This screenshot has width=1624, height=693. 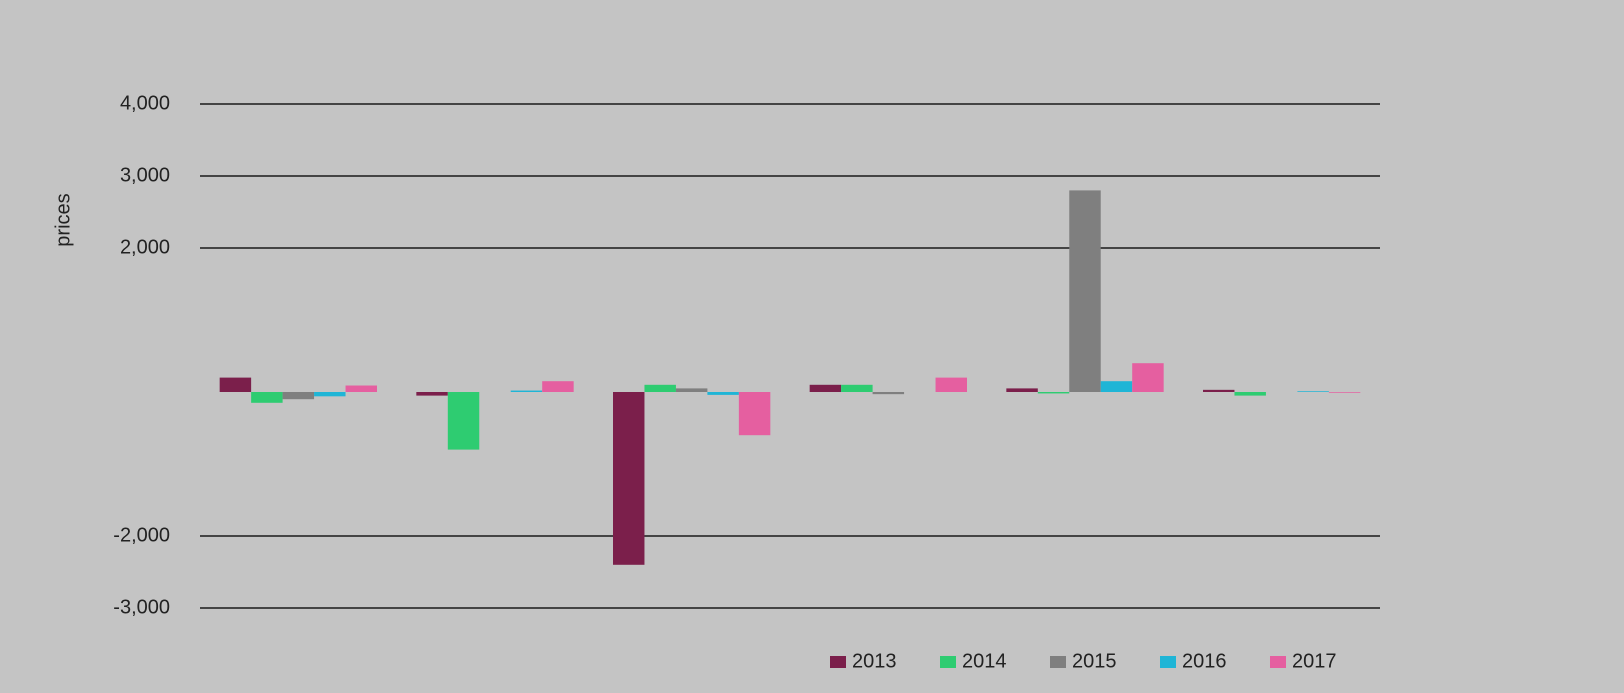 What do you see at coordinates (145, 175) in the screenshot?
I see `y-tick-label: 3,000` at bounding box center [145, 175].